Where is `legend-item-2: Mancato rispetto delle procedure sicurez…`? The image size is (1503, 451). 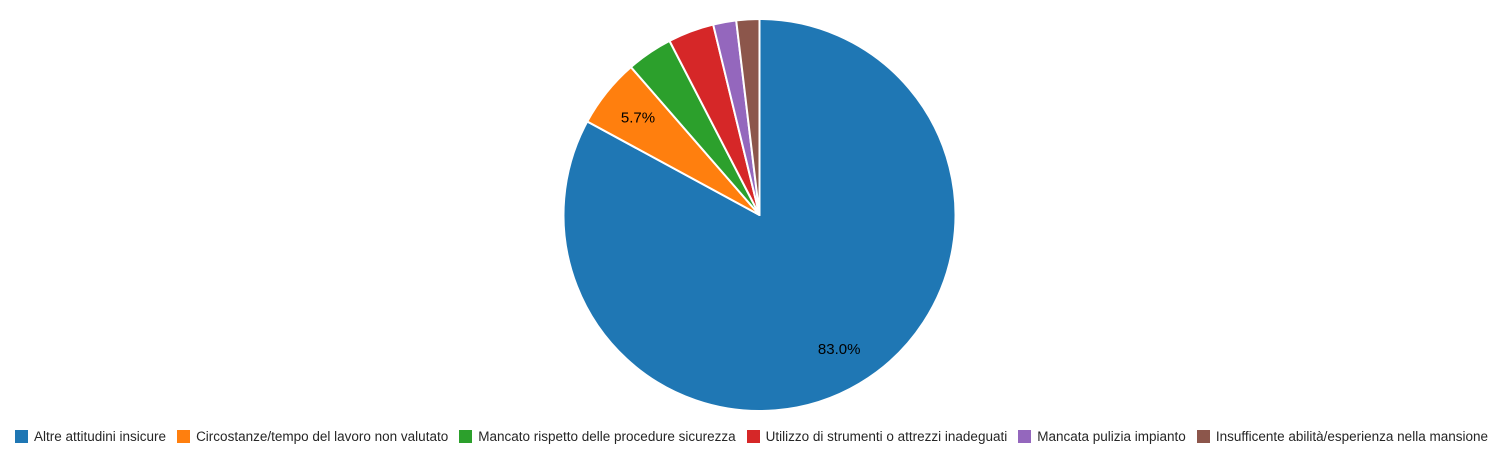
legend-item-2: Mancato rispetto delle procedure sicurez… is located at coordinates (597, 436).